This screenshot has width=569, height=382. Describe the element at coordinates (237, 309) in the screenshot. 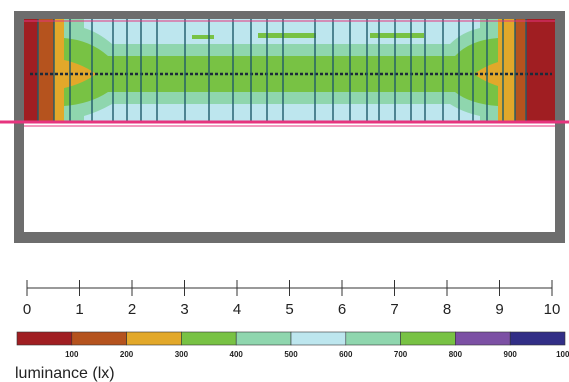

I see `scale-tick-label: 4` at that location.